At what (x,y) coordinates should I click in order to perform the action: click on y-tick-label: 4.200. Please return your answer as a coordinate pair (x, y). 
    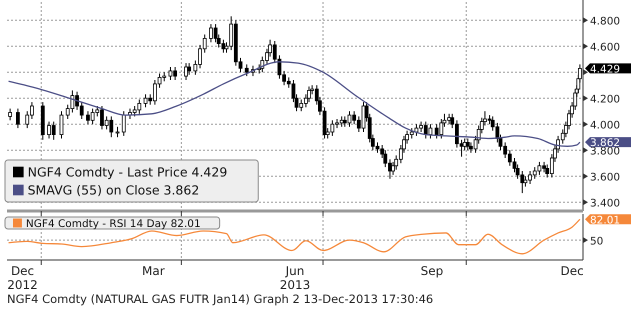
    Looking at the image, I should click on (605, 100).